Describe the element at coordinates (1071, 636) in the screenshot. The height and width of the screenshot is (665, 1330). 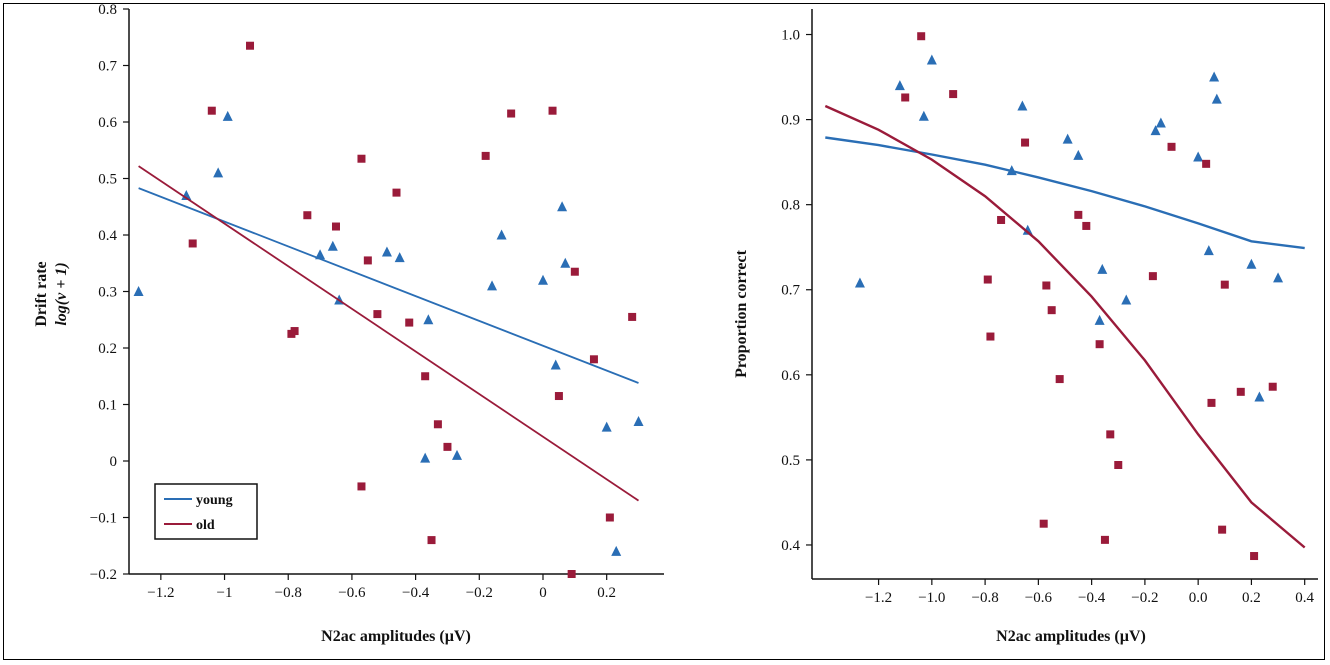
I see `right-x-axis-title: N2ac amplitudes (µV)` at that location.